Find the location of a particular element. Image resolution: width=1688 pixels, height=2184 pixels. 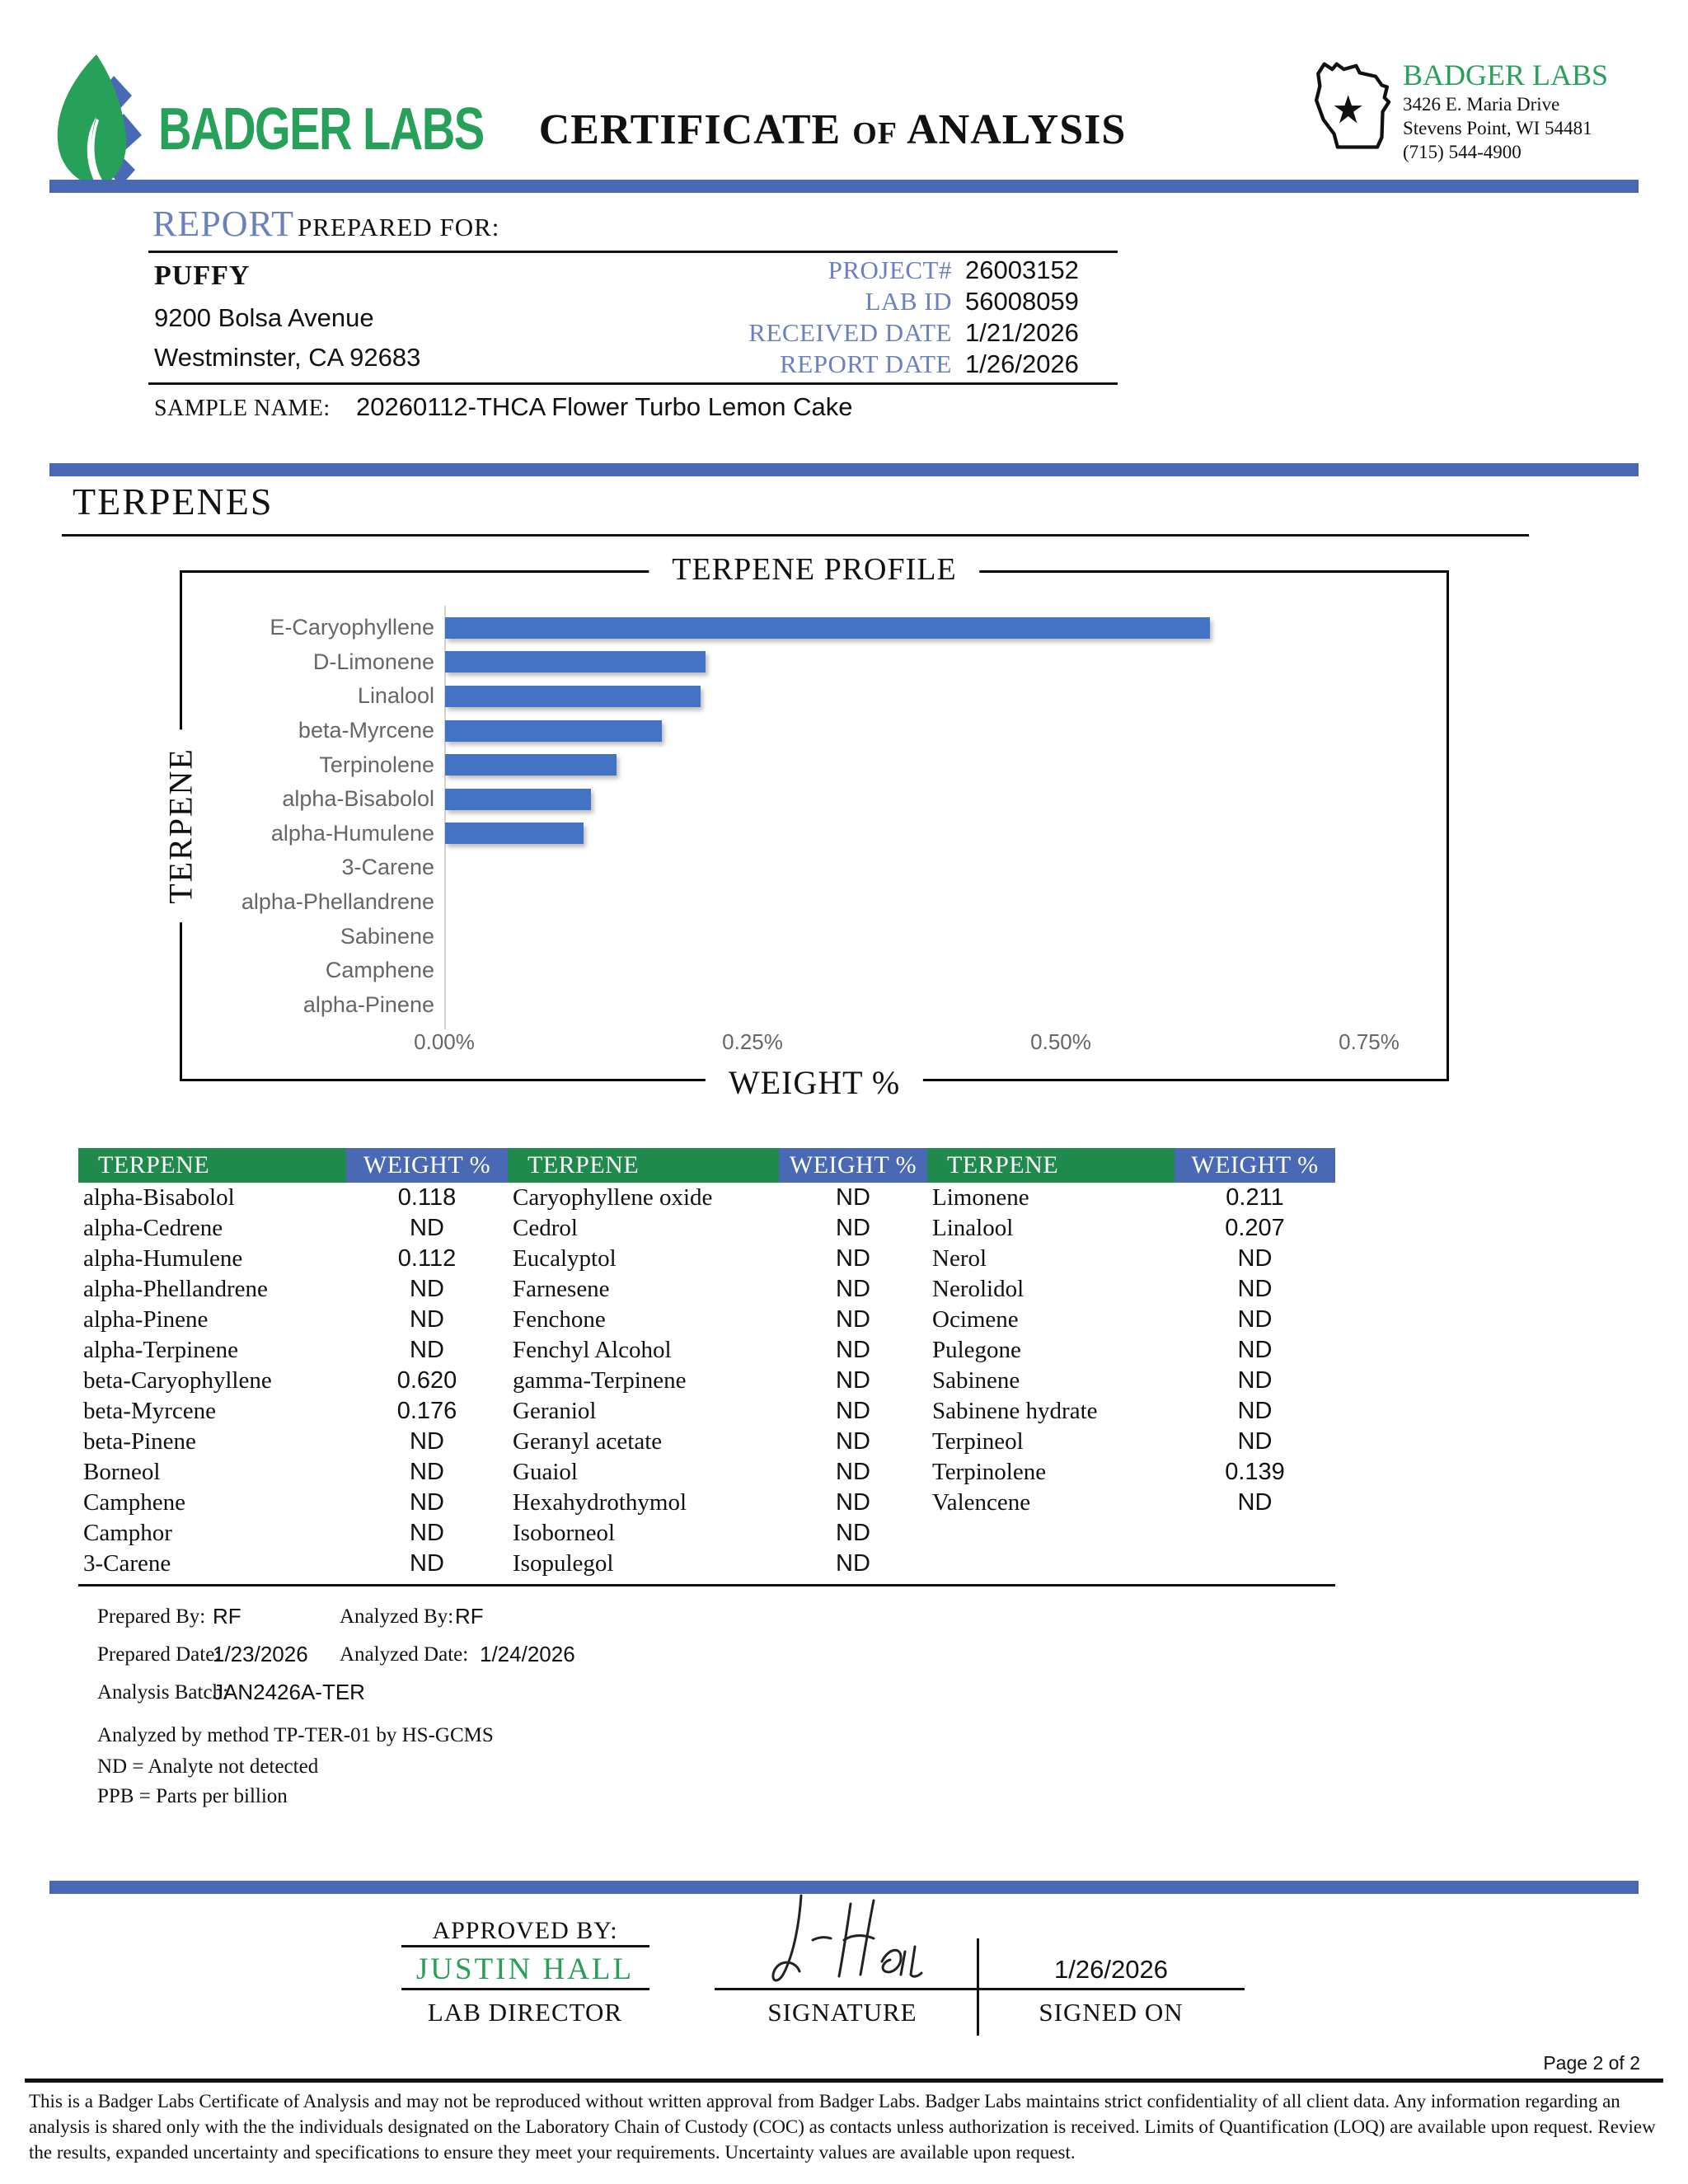

table-cell-terpene-name: Isoborneol is located at coordinates (564, 1533).